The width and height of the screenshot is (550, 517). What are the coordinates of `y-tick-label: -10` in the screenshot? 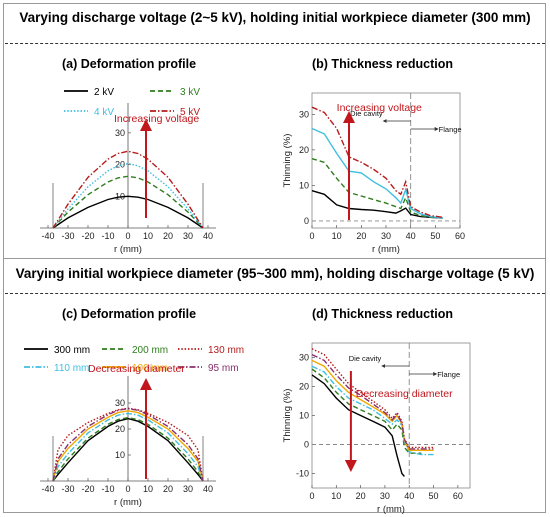 It's located at (302, 474).